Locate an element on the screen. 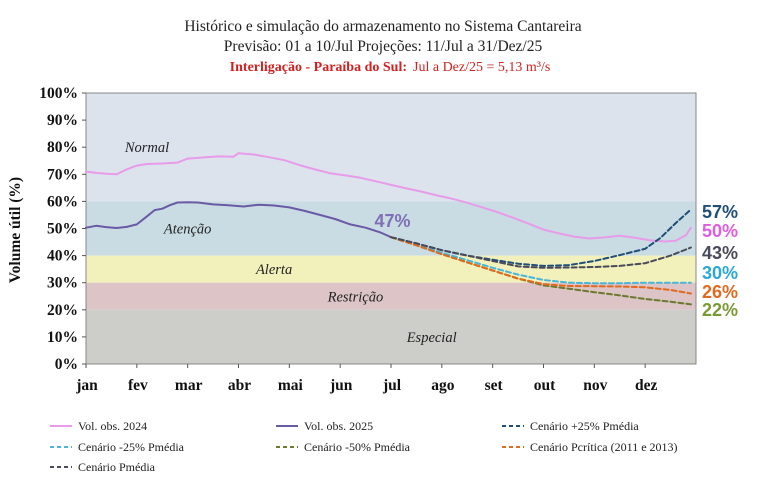  x-tick-label-fev: fev is located at coordinates (138, 385).